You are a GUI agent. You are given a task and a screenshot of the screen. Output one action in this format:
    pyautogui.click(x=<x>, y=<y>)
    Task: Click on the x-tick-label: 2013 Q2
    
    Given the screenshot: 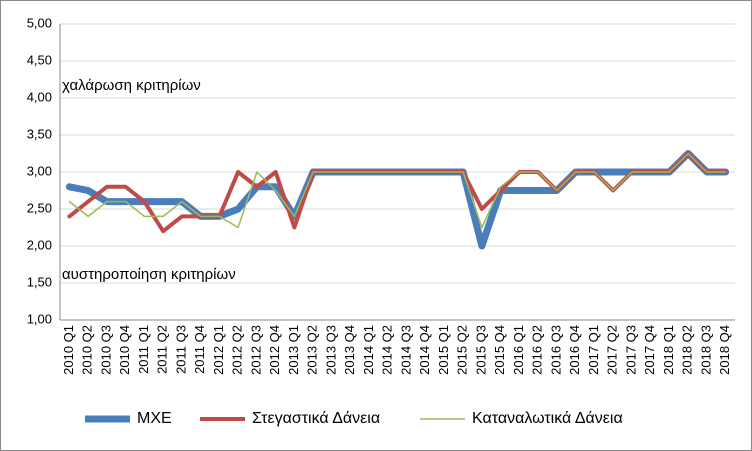 What is the action you would take?
    pyautogui.click(x=312, y=350)
    